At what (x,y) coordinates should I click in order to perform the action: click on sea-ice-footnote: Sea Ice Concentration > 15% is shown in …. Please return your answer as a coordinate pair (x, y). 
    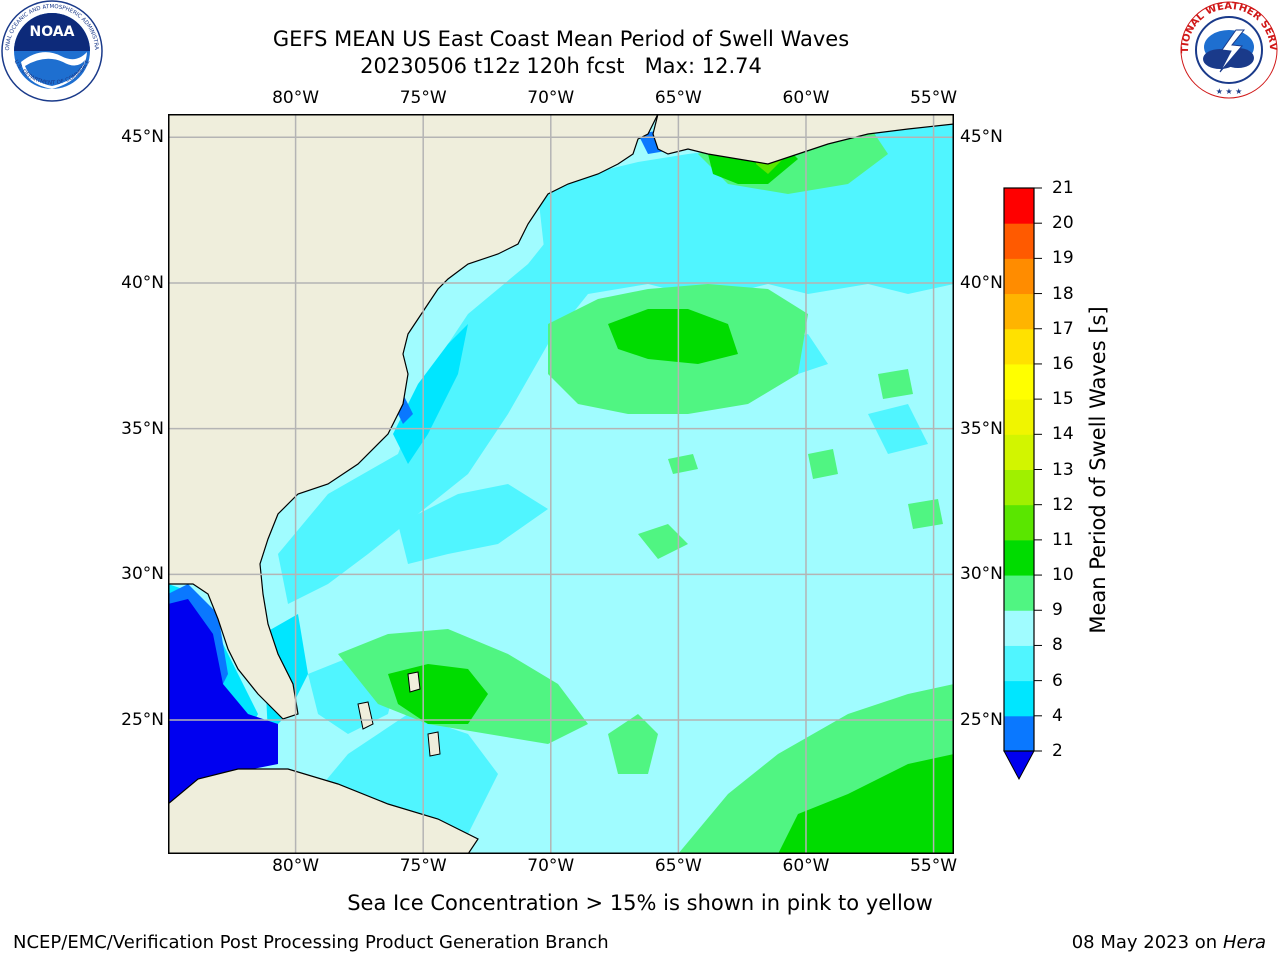
    Looking at the image, I should click on (640, 903).